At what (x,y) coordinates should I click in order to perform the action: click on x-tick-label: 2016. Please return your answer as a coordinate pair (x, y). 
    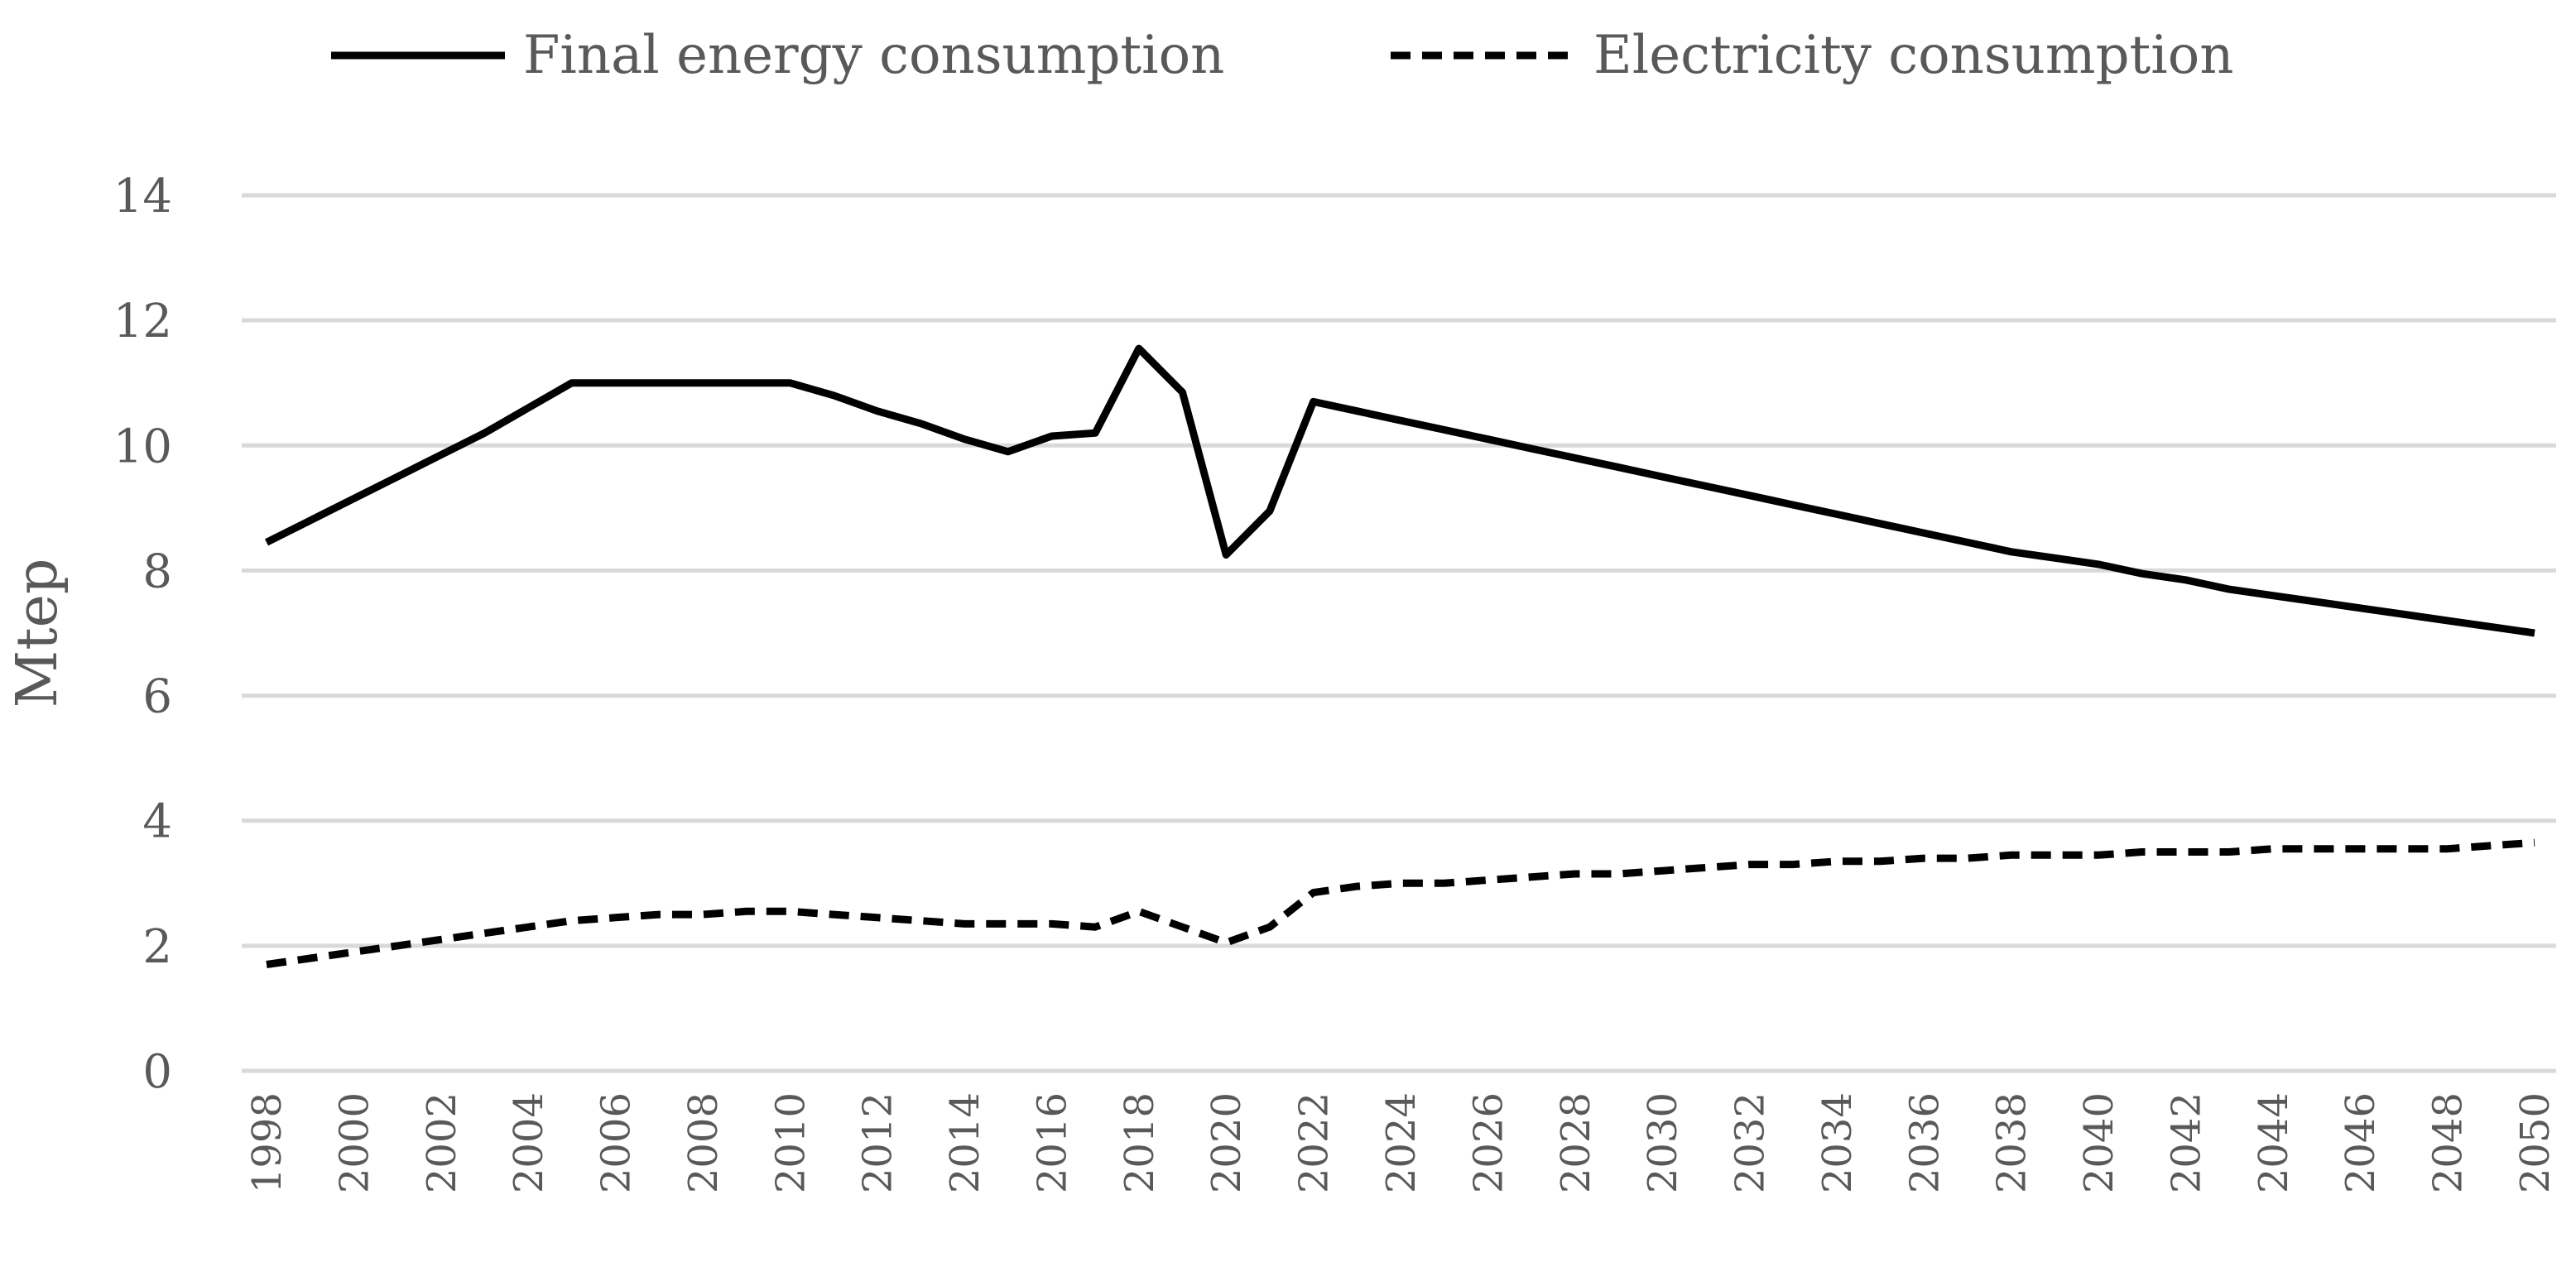
    Looking at the image, I should click on (1052, 1142).